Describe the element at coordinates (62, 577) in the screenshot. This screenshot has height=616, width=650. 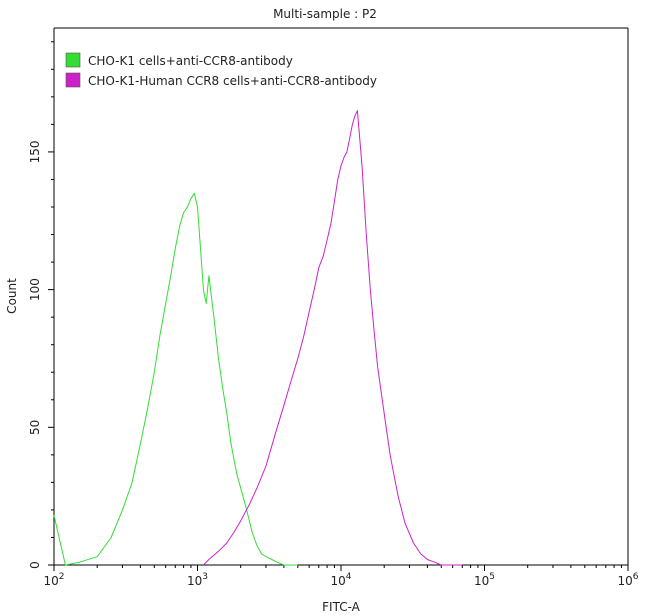
I see `x-tick-exponent: 2` at that location.